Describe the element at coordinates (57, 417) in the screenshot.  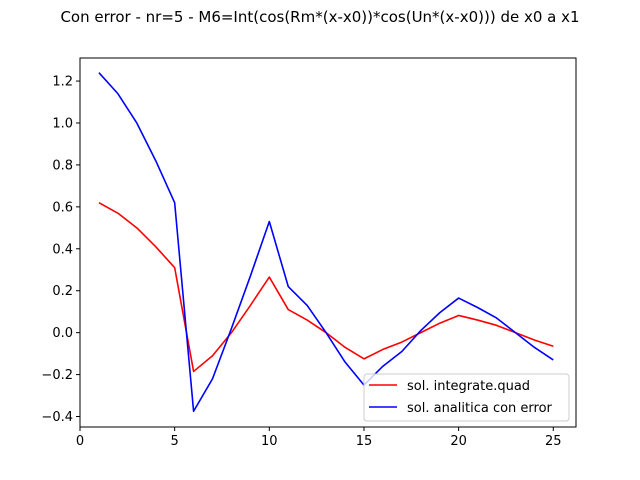
I see `y-tick-label: −0.4` at that location.